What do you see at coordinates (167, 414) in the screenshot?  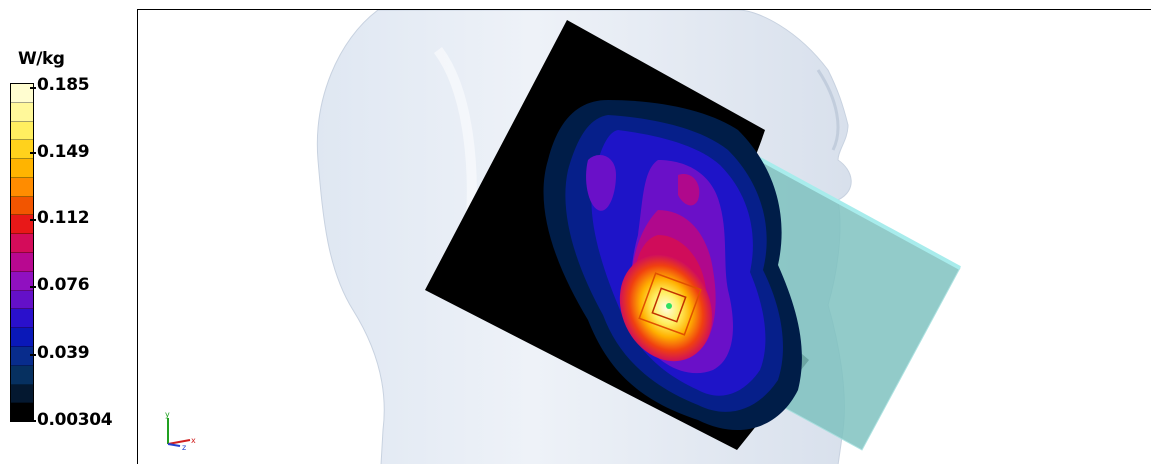 I see `axis-y-label: y` at bounding box center [167, 414].